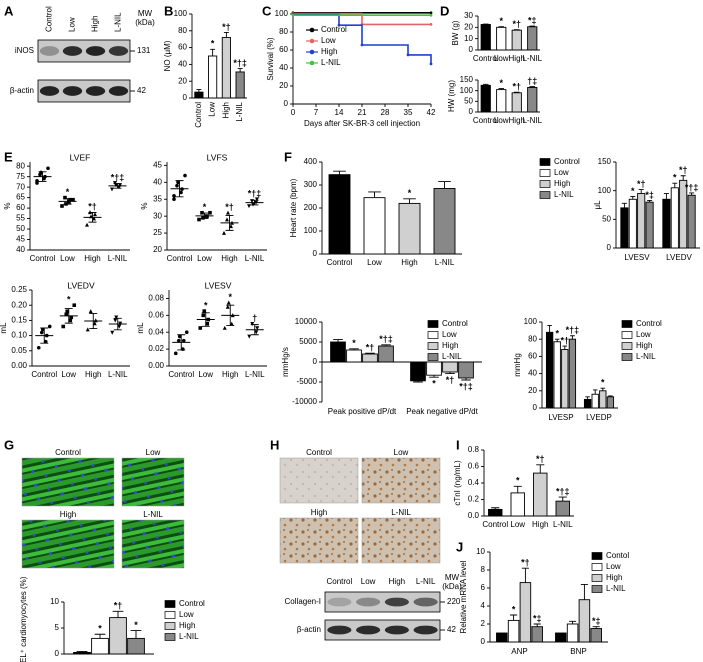 The height and width of the screenshot is (662, 703). I want to click on y-axis-label: Heart rate (bpm), so click(293, 207).